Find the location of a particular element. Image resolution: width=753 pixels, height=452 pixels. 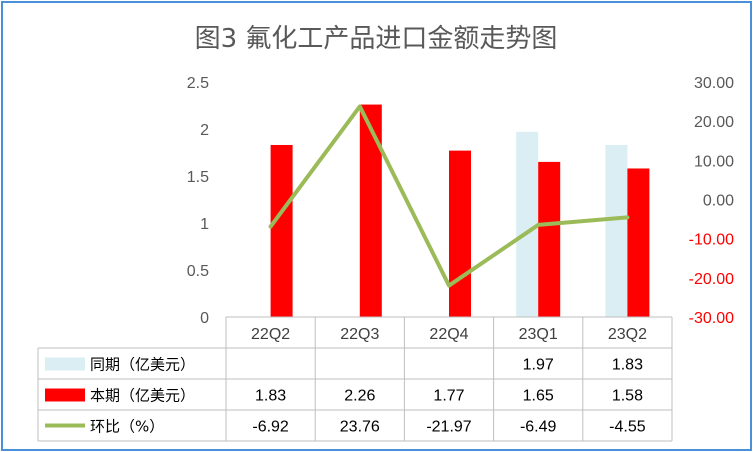

y-tick-label: 0.5 is located at coordinates (198, 271).